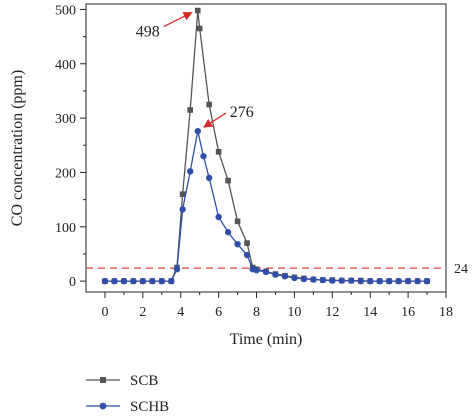 This screenshot has height=417, width=474. Describe the element at coordinates (256, 312) in the screenshot. I see `x-tick-label: 8` at that location.